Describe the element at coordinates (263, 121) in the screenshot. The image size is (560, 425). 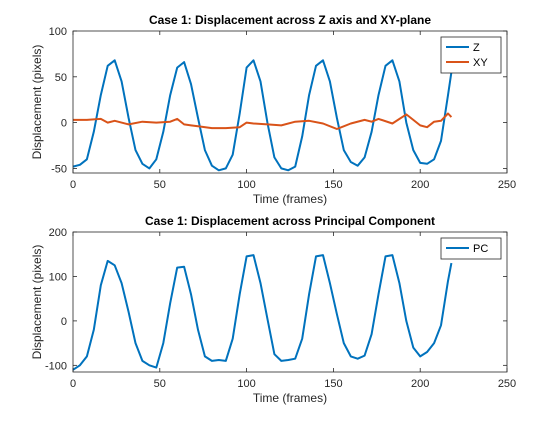
I see `series-line-xy` at that location.